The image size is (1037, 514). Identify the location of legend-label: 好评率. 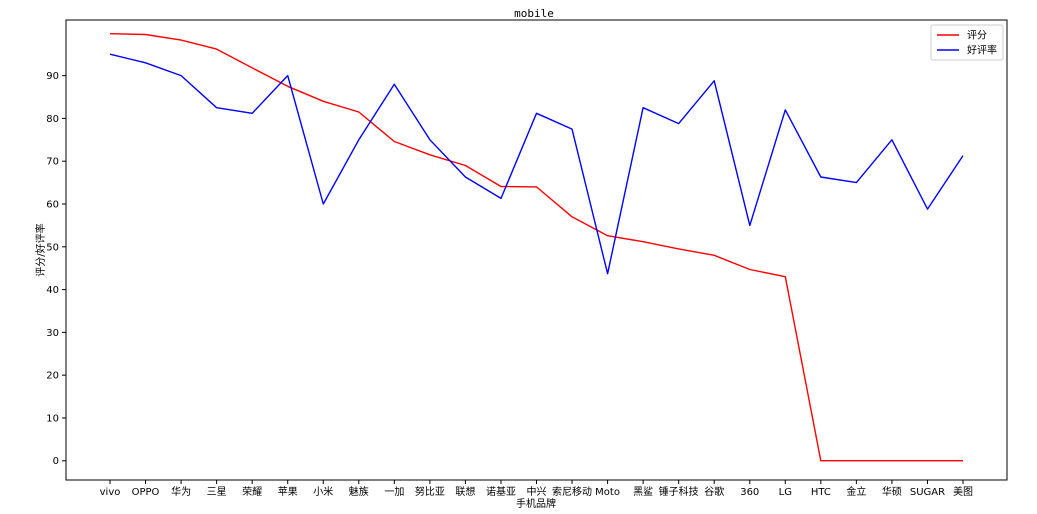
(982, 50).